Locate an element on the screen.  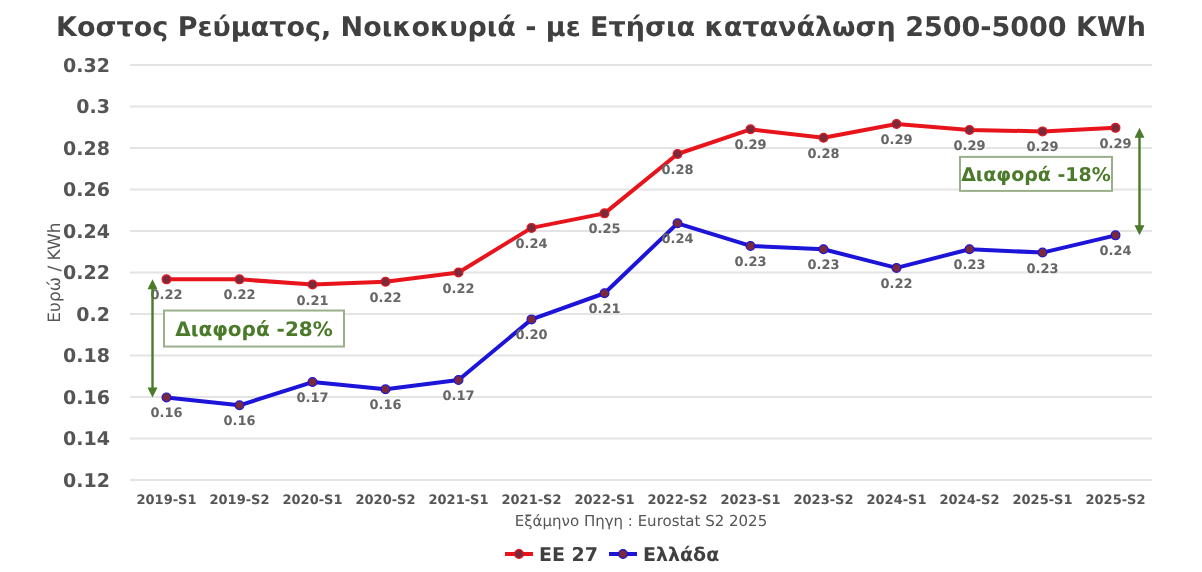
y-tick-label: 0.18 is located at coordinates (87, 357).